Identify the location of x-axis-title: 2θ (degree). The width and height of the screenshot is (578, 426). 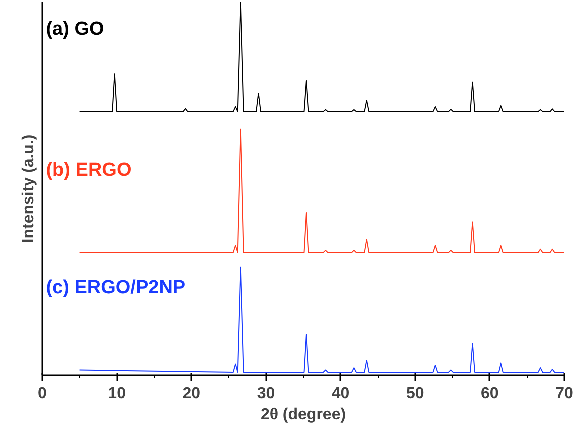
(303, 415).